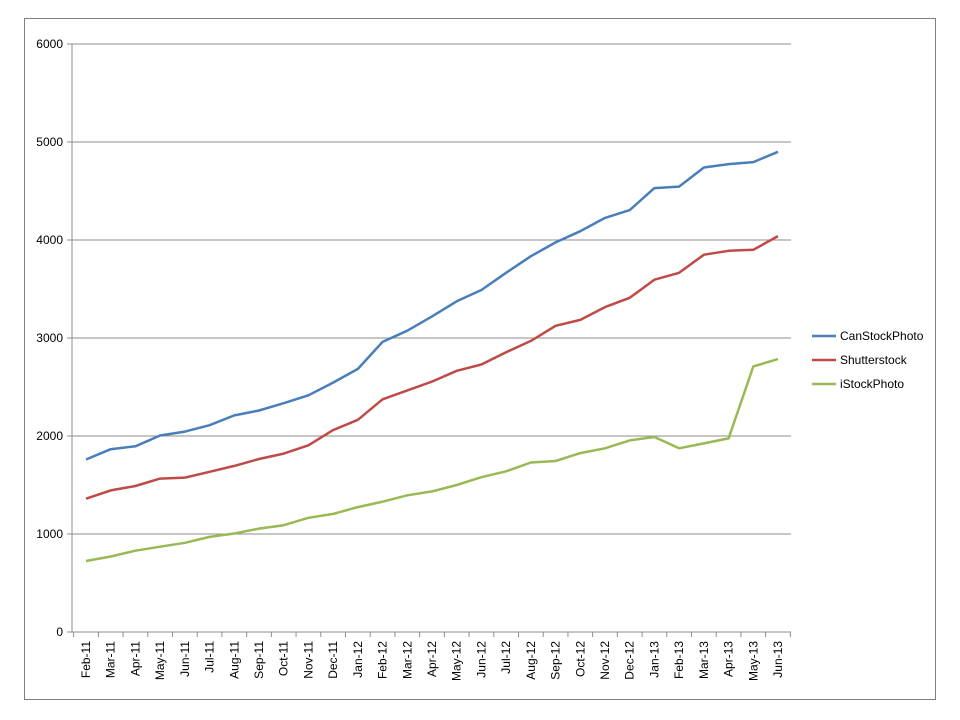 This screenshot has height=720, width=960. Describe the element at coordinates (49, 44) in the screenshot. I see `y-tick-label: 6000` at that location.